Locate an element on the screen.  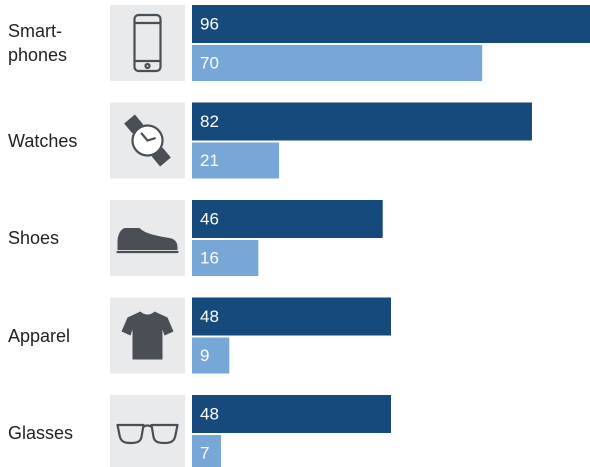
glasses-icon is located at coordinates (147, 434).